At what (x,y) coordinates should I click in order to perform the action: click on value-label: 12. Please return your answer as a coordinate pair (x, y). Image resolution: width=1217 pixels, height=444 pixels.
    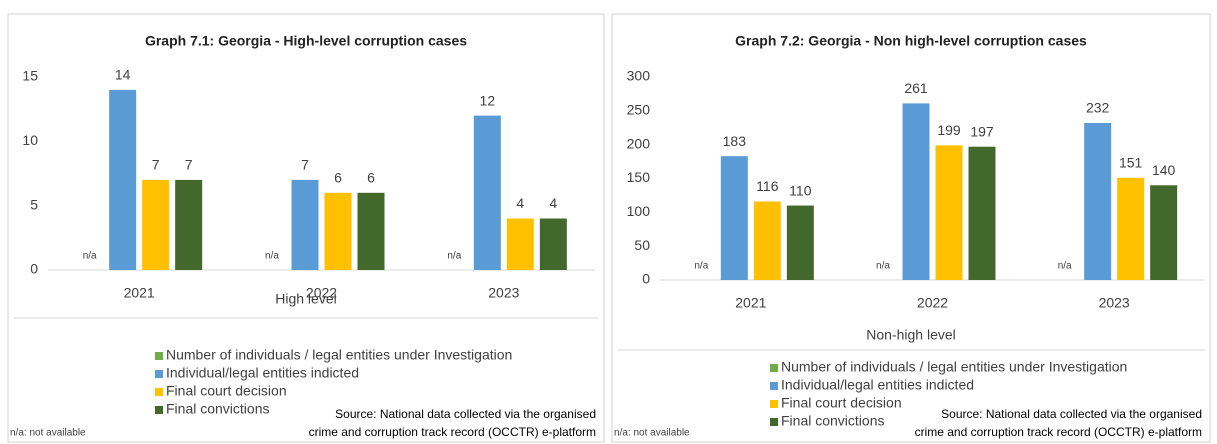
    Looking at the image, I should click on (488, 100).